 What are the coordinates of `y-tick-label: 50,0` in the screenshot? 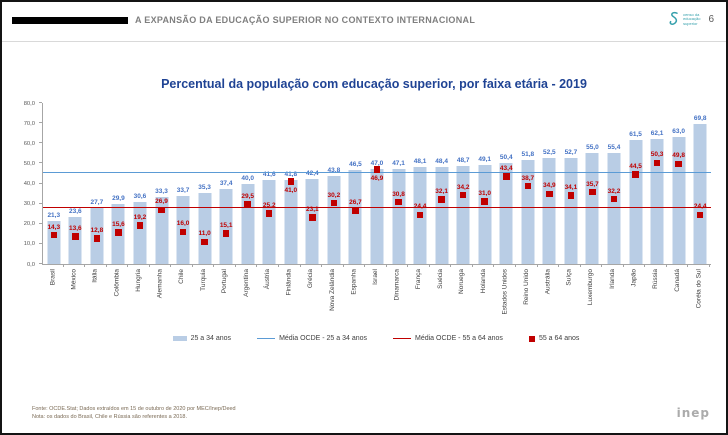 It's located at (29, 163).